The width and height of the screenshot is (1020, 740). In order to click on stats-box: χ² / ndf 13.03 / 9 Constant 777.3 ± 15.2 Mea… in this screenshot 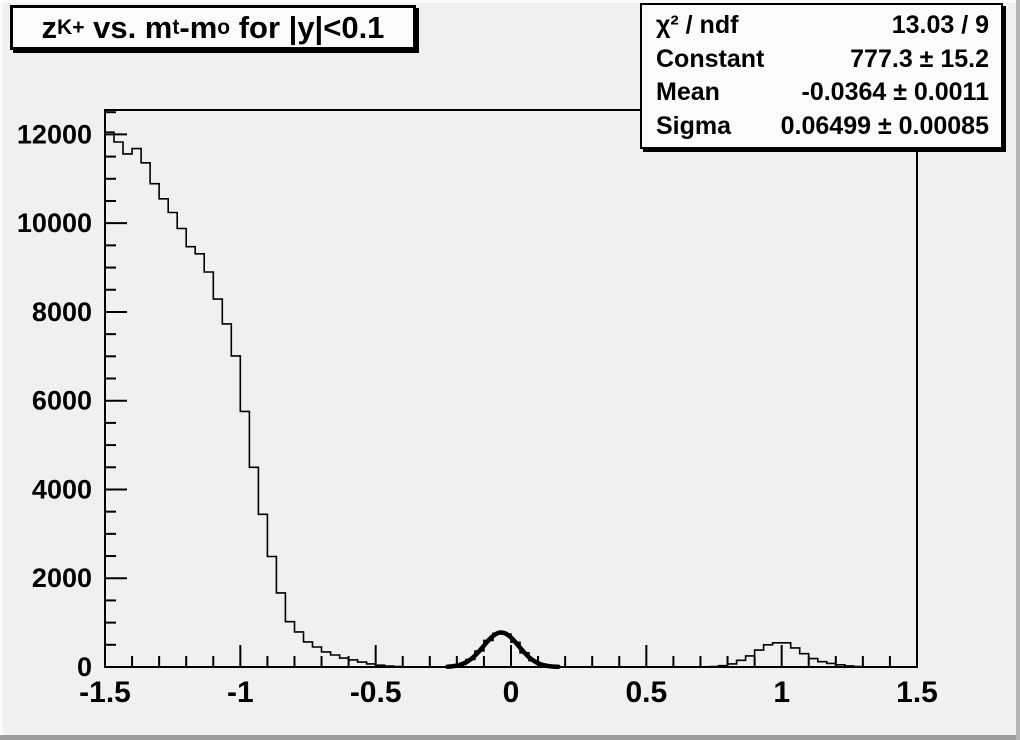, I will do `click(821, 76)`.